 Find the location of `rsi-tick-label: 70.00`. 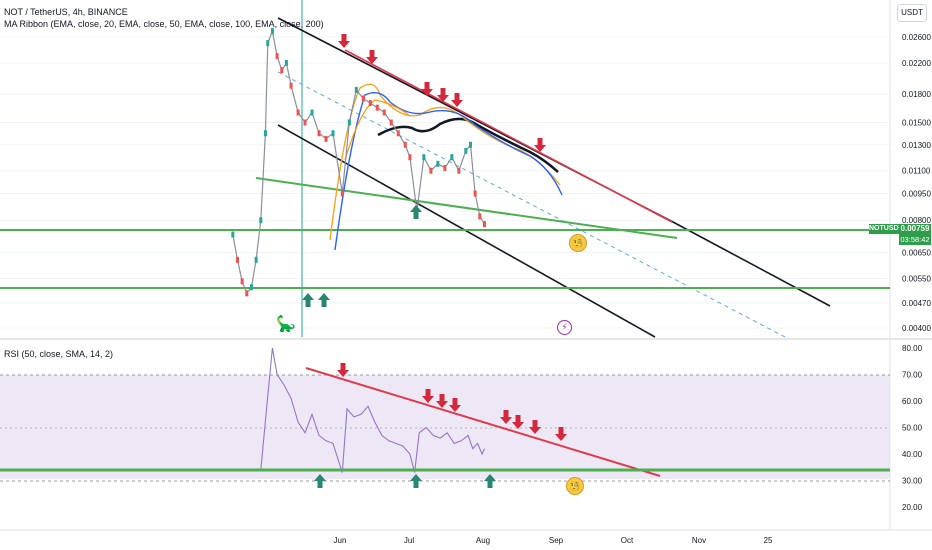

rsi-tick-label: 70.00 is located at coordinates (912, 375).